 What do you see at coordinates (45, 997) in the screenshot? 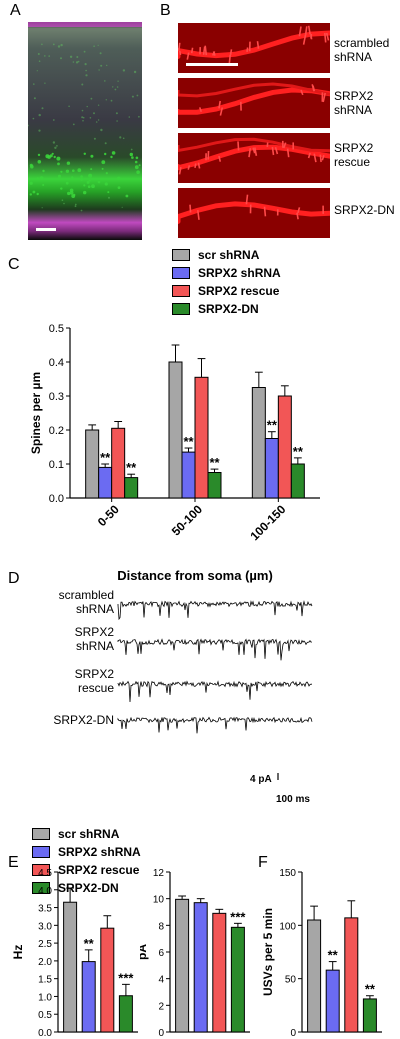
I see `y-tick-label: 1.0` at bounding box center [45, 997].